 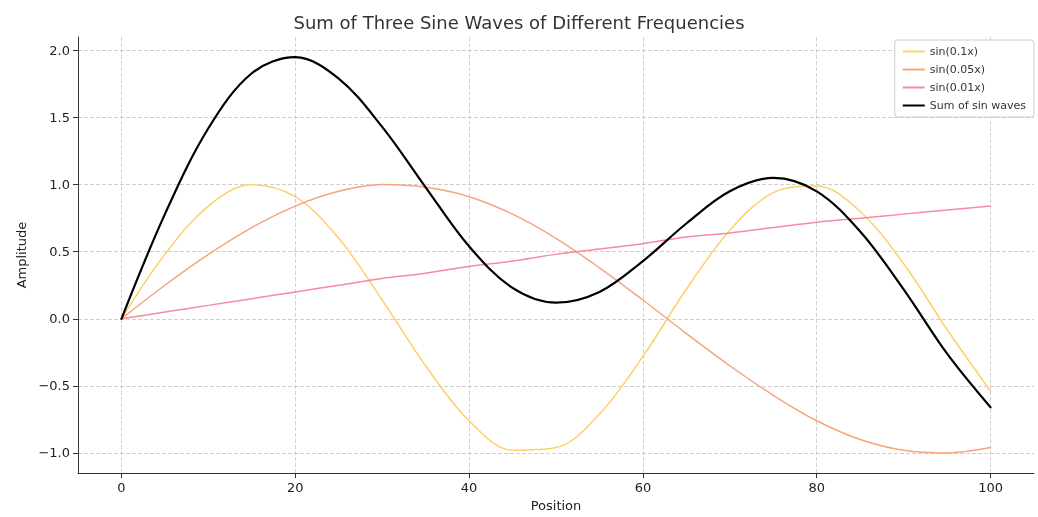 I want to click on legend-label: sin(0.1x), so click(x=954, y=51).